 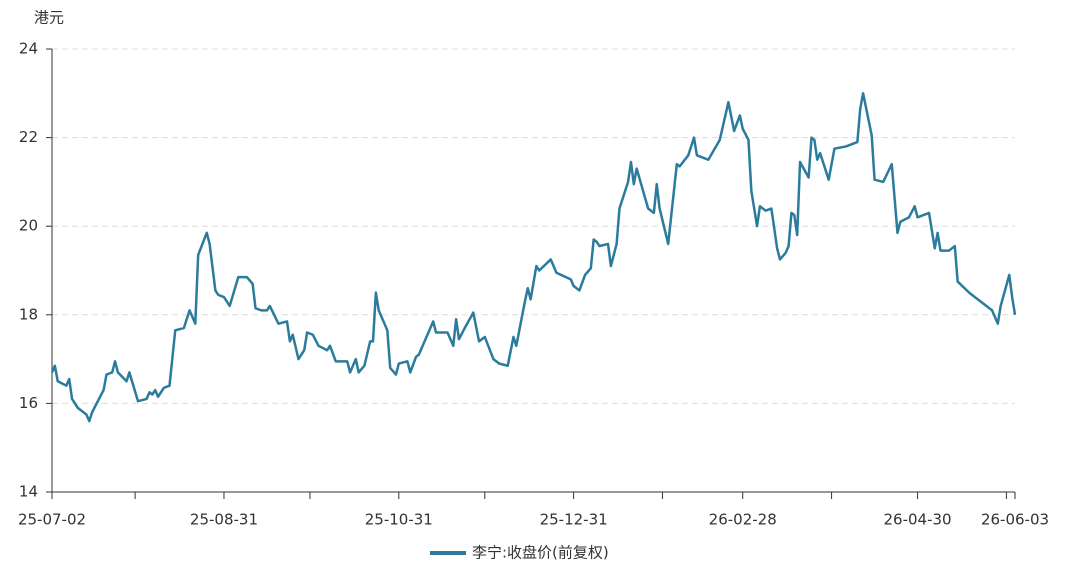 I want to click on legend-label: 李宁:收盘价(前复权), so click(x=540, y=553).